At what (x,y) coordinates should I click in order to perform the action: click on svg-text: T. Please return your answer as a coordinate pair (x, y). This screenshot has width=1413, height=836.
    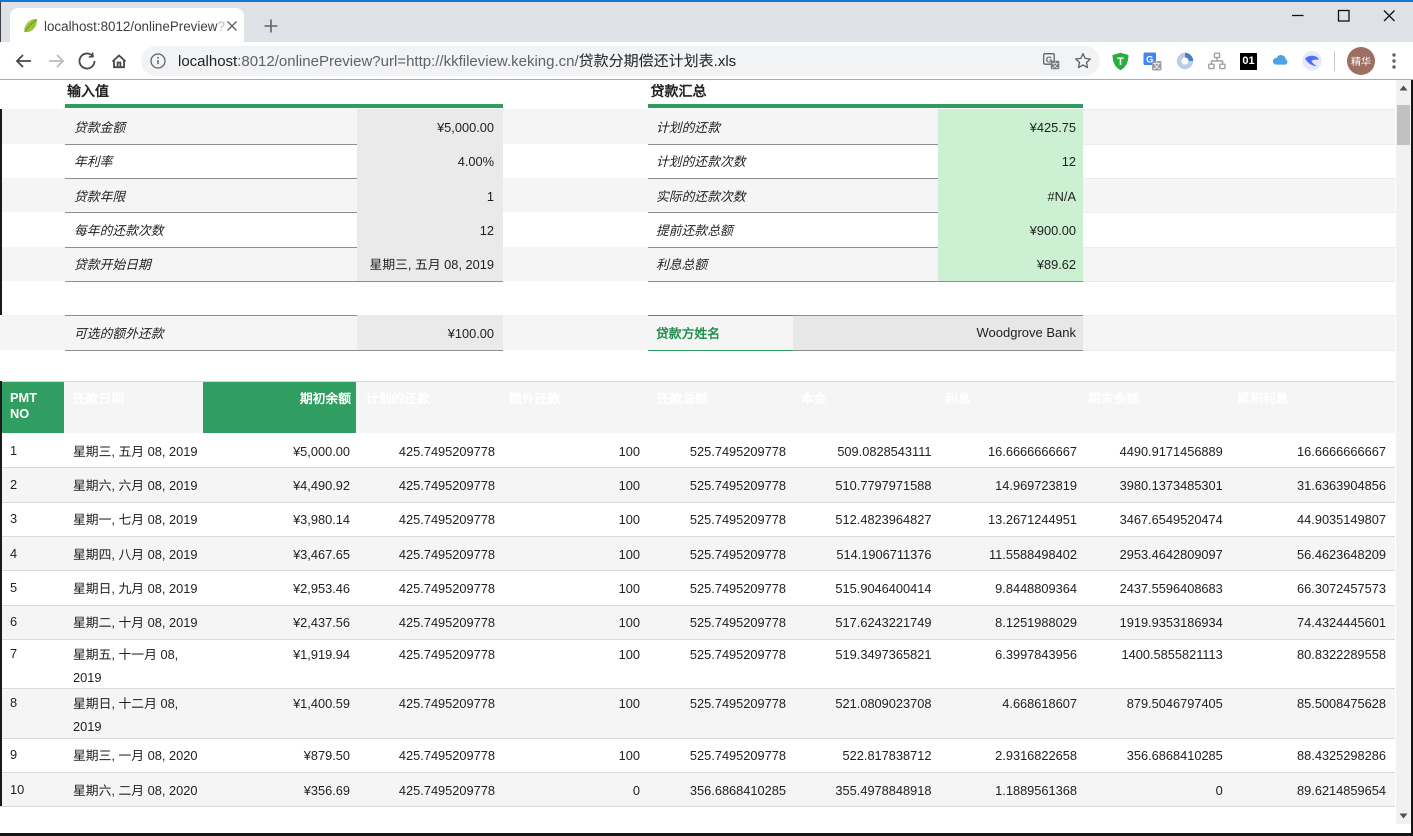
    Looking at the image, I should click on (1120, 62).